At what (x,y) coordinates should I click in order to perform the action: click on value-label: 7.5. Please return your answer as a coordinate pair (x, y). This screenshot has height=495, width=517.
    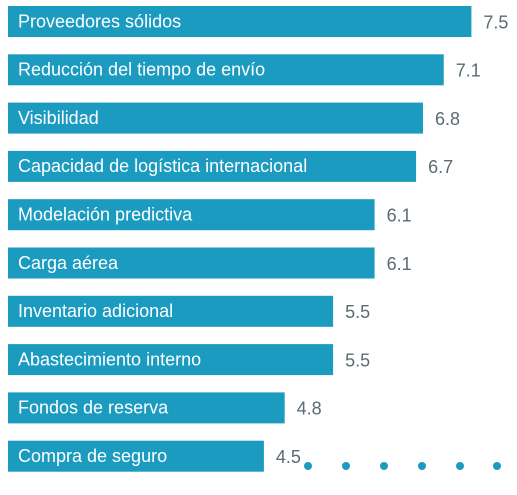
    Looking at the image, I should click on (495, 22).